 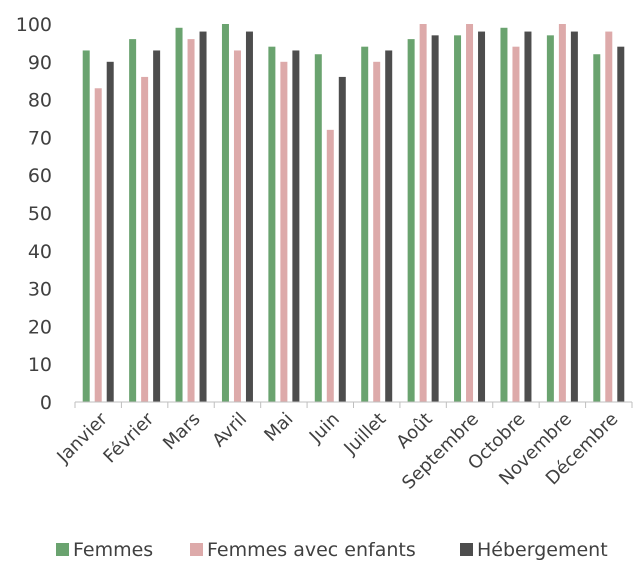 I want to click on x-tick-label: Mars, so click(x=181, y=431).